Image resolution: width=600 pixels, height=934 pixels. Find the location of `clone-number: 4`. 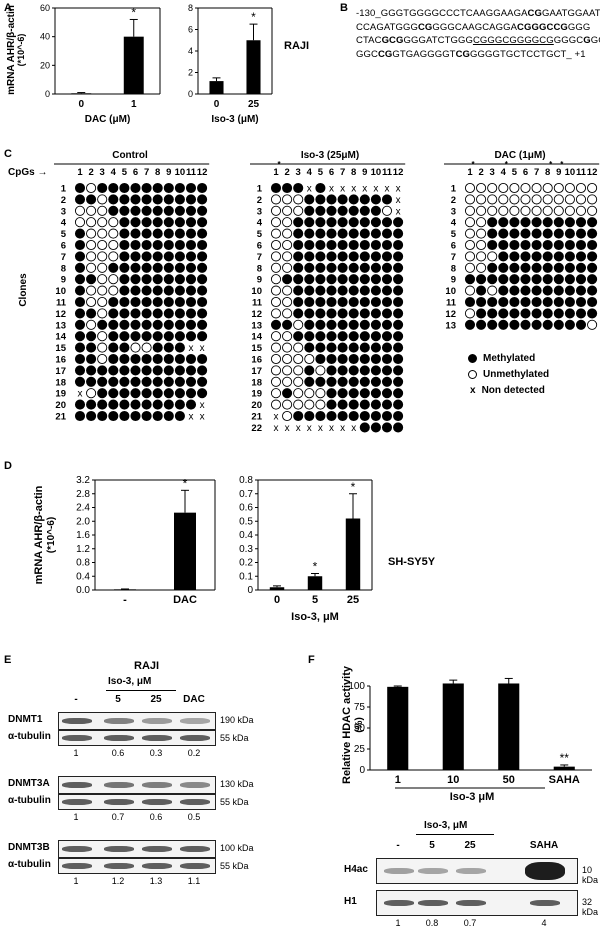

clone-number: 4 is located at coordinates (64, 223).